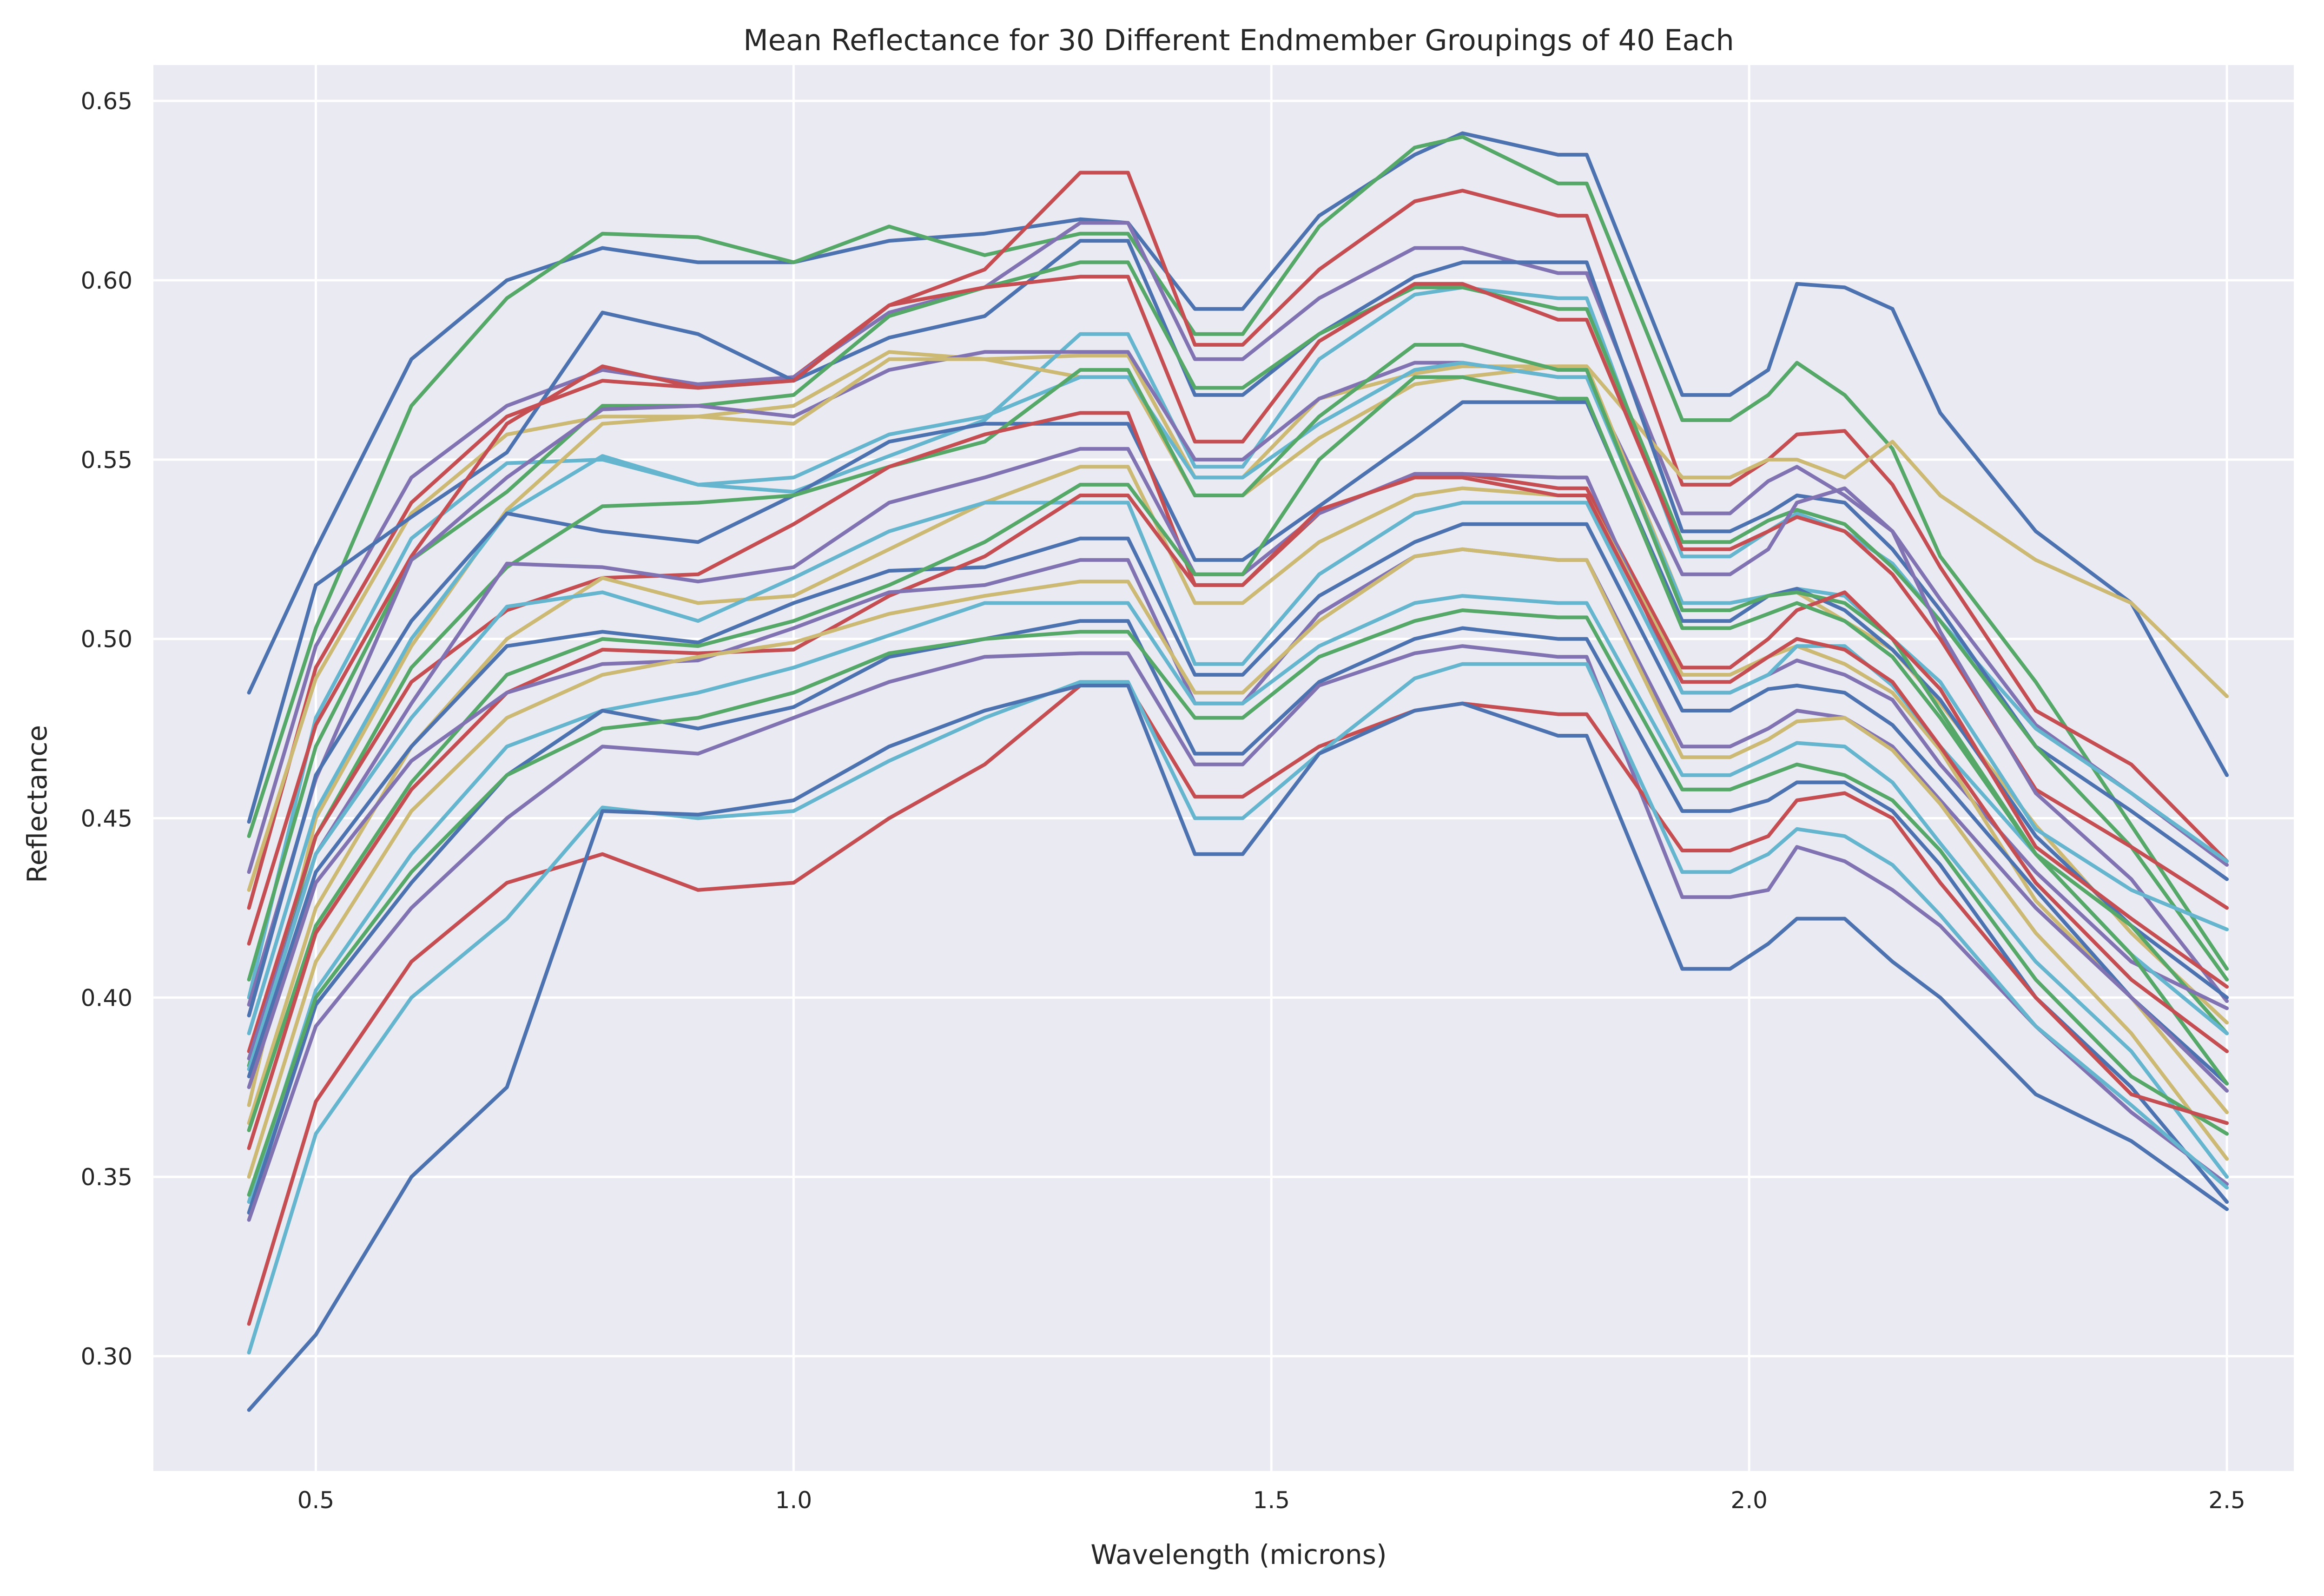 The image size is (2324, 1596). What do you see at coordinates (1749, 1500) in the screenshot?
I see `x-tick-label: 2.0` at bounding box center [1749, 1500].